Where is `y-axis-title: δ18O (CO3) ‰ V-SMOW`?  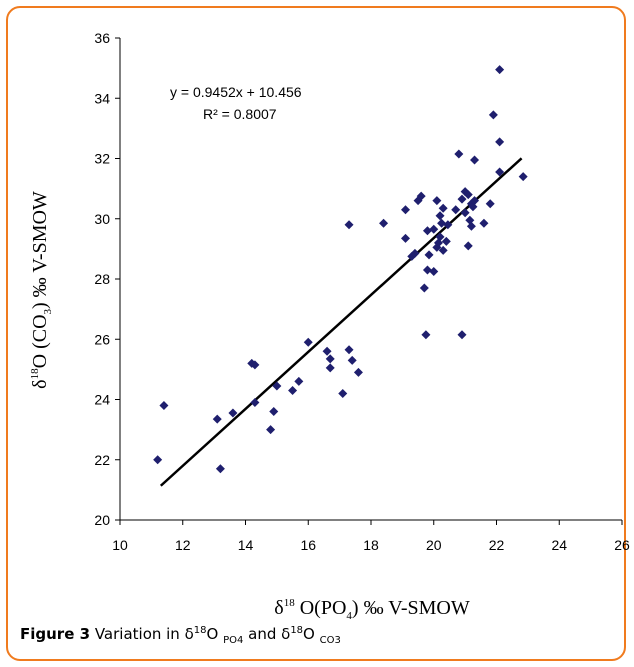
y-axis-title: δ18O (CO3) ‰ V-SMOW is located at coordinates (41, 290).